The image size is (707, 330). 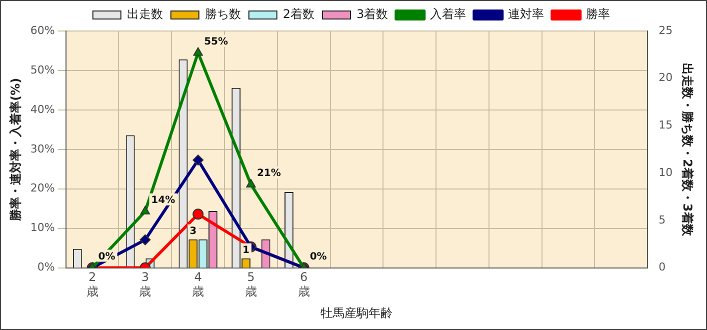 What do you see at coordinates (144, 14) in the screenshot?
I see `legend-label: 出走数` at bounding box center [144, 14].